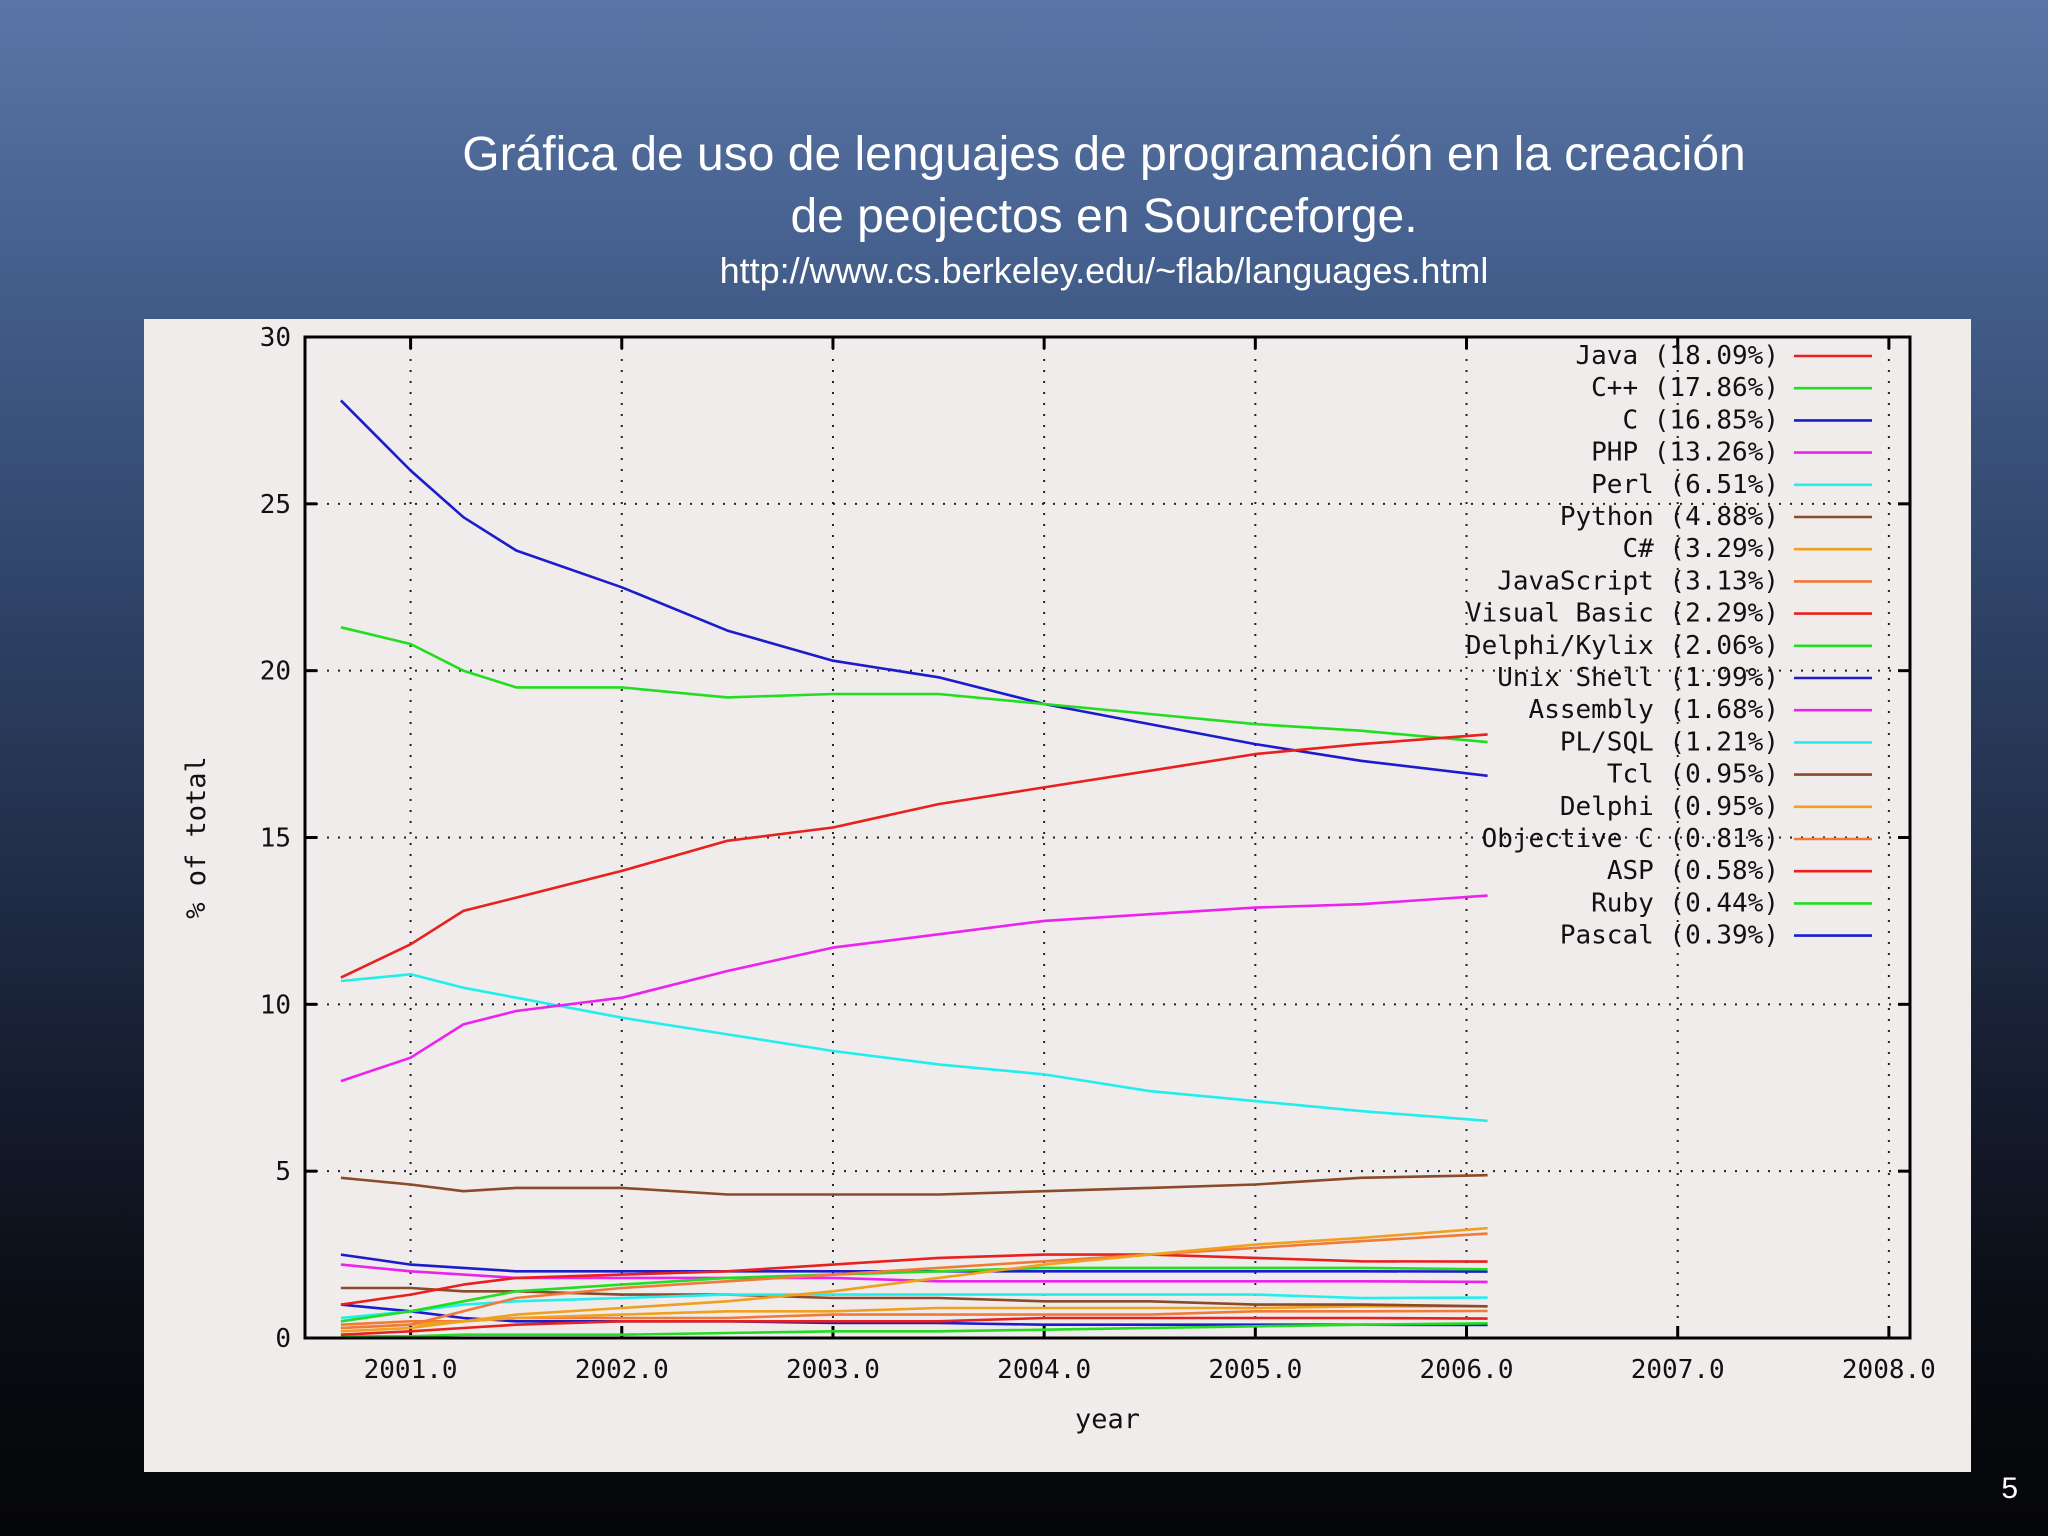  Describe the element at coordinates (1685, 453) in the screenshot. I see `legend-label: PHP (13.26%)` at that location.